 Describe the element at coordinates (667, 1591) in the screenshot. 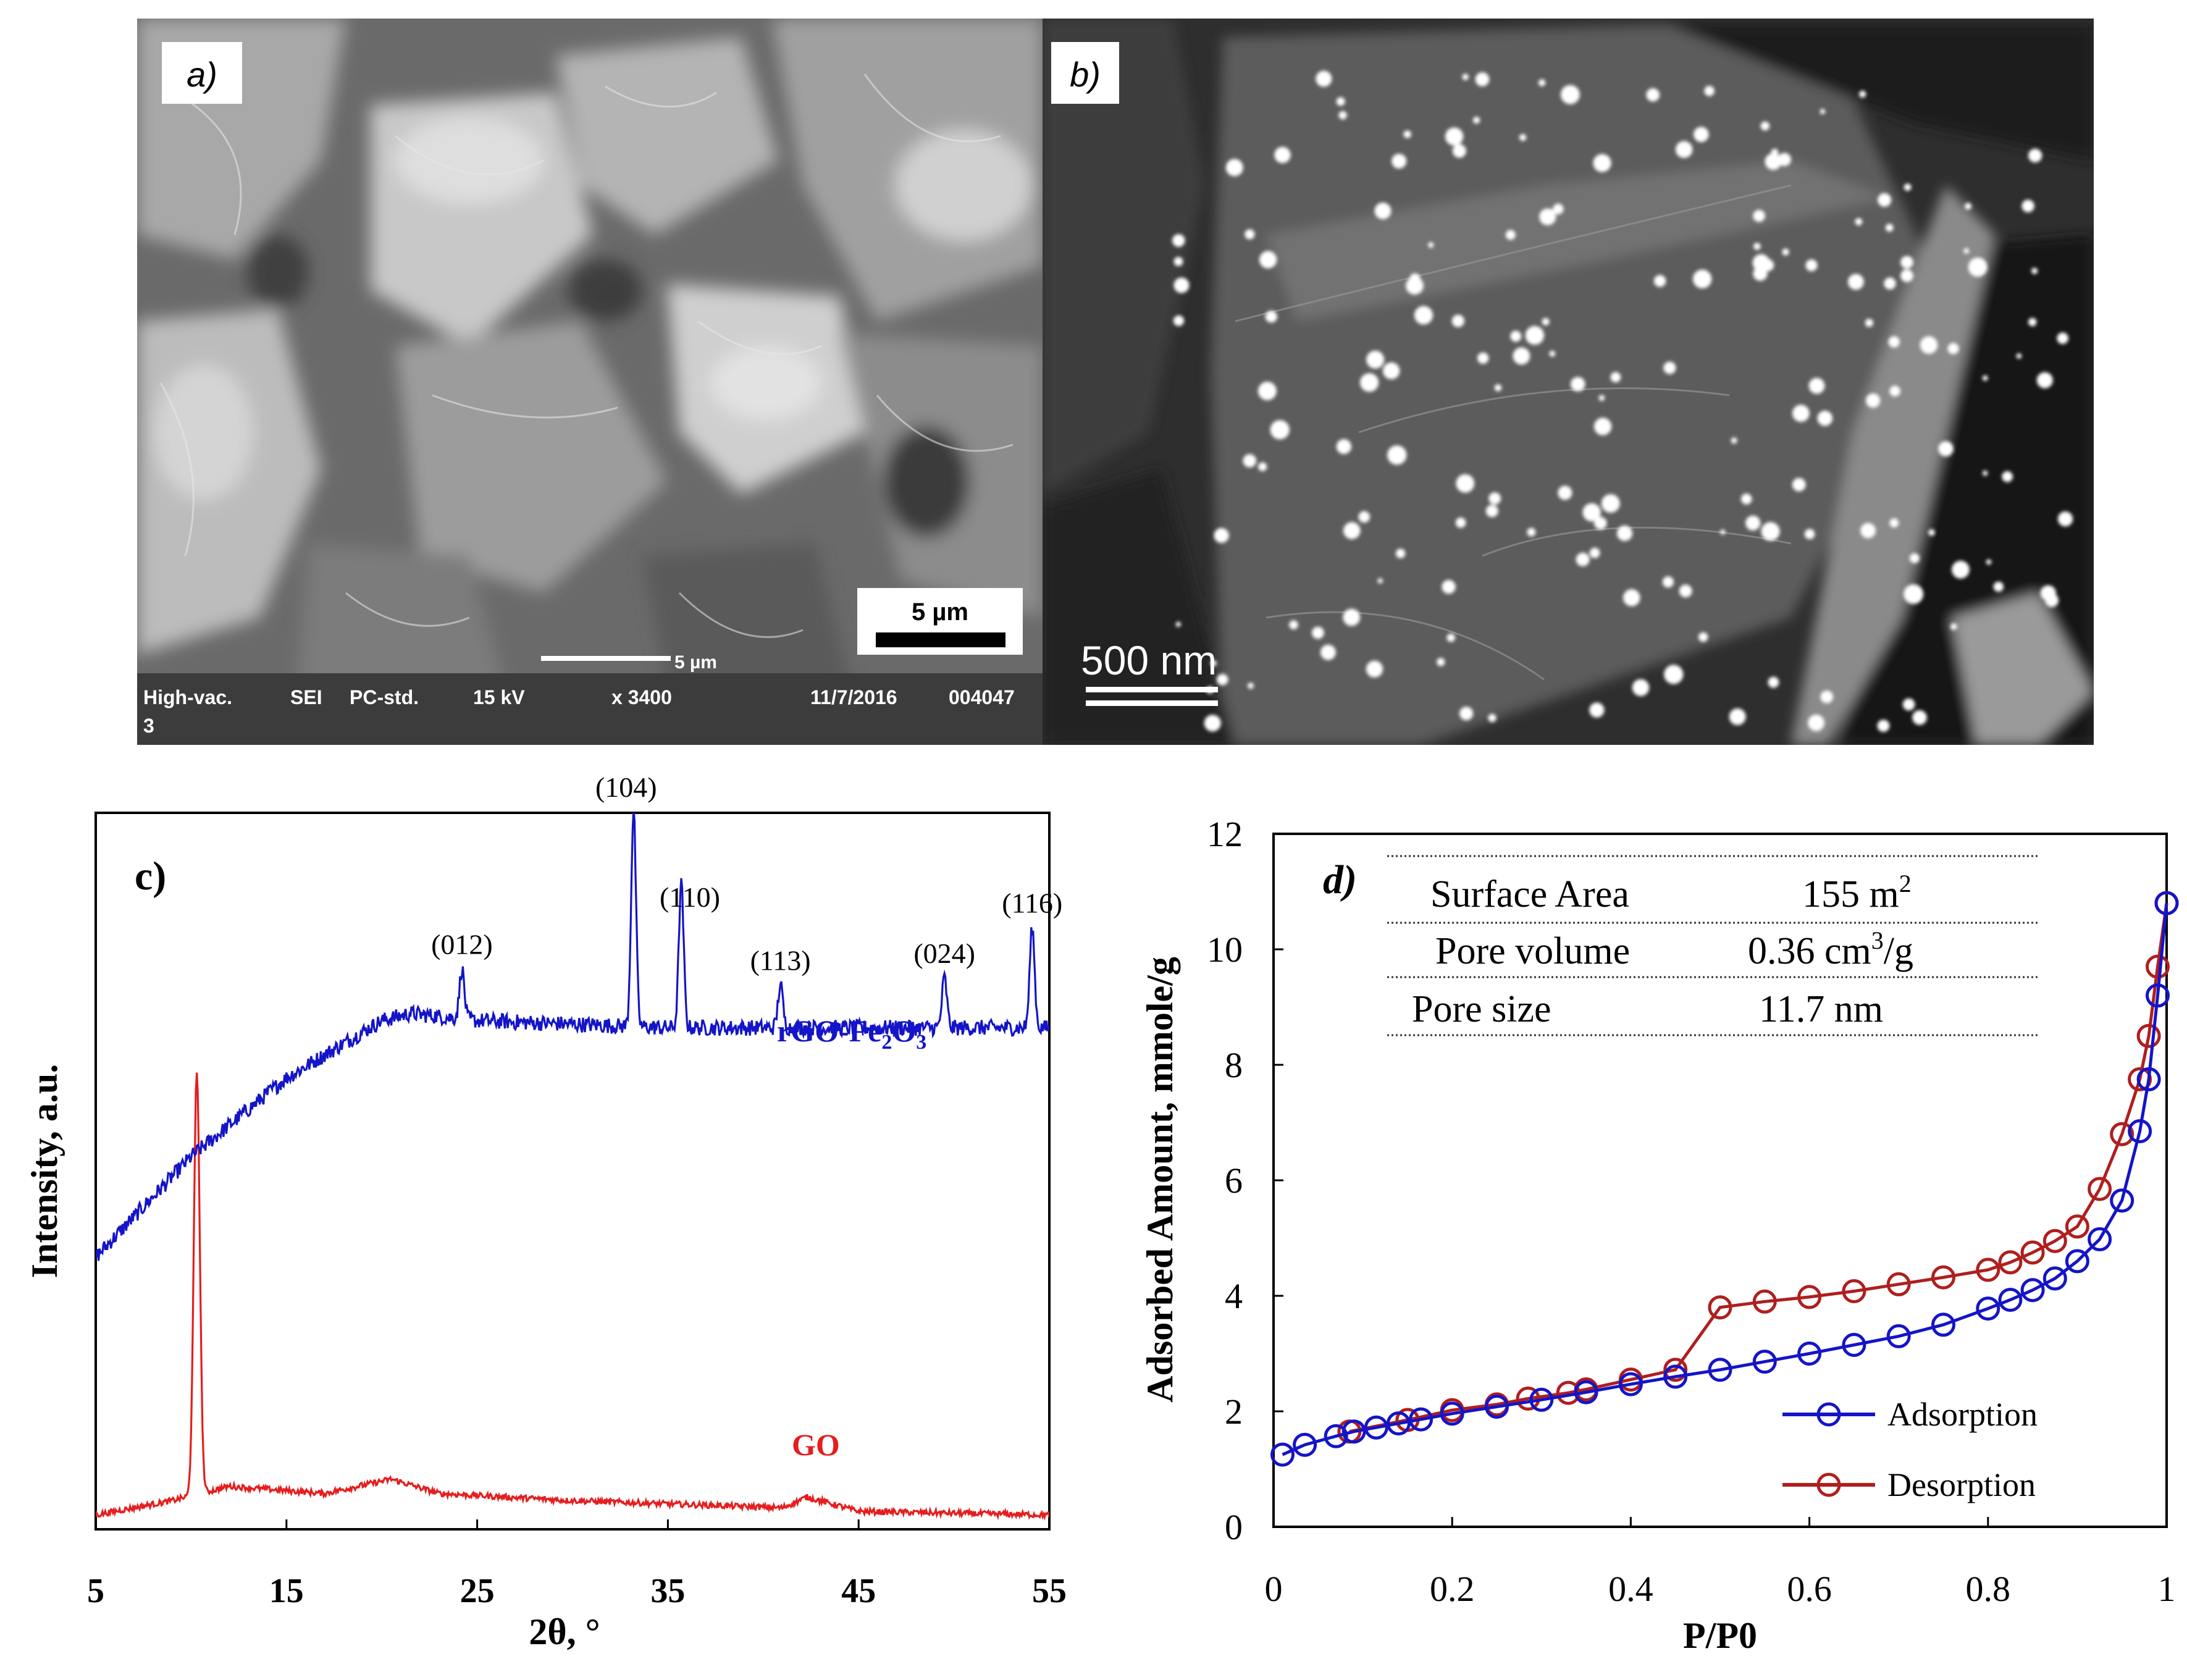

I see `xrd-x-tick-label: 35` at that location.